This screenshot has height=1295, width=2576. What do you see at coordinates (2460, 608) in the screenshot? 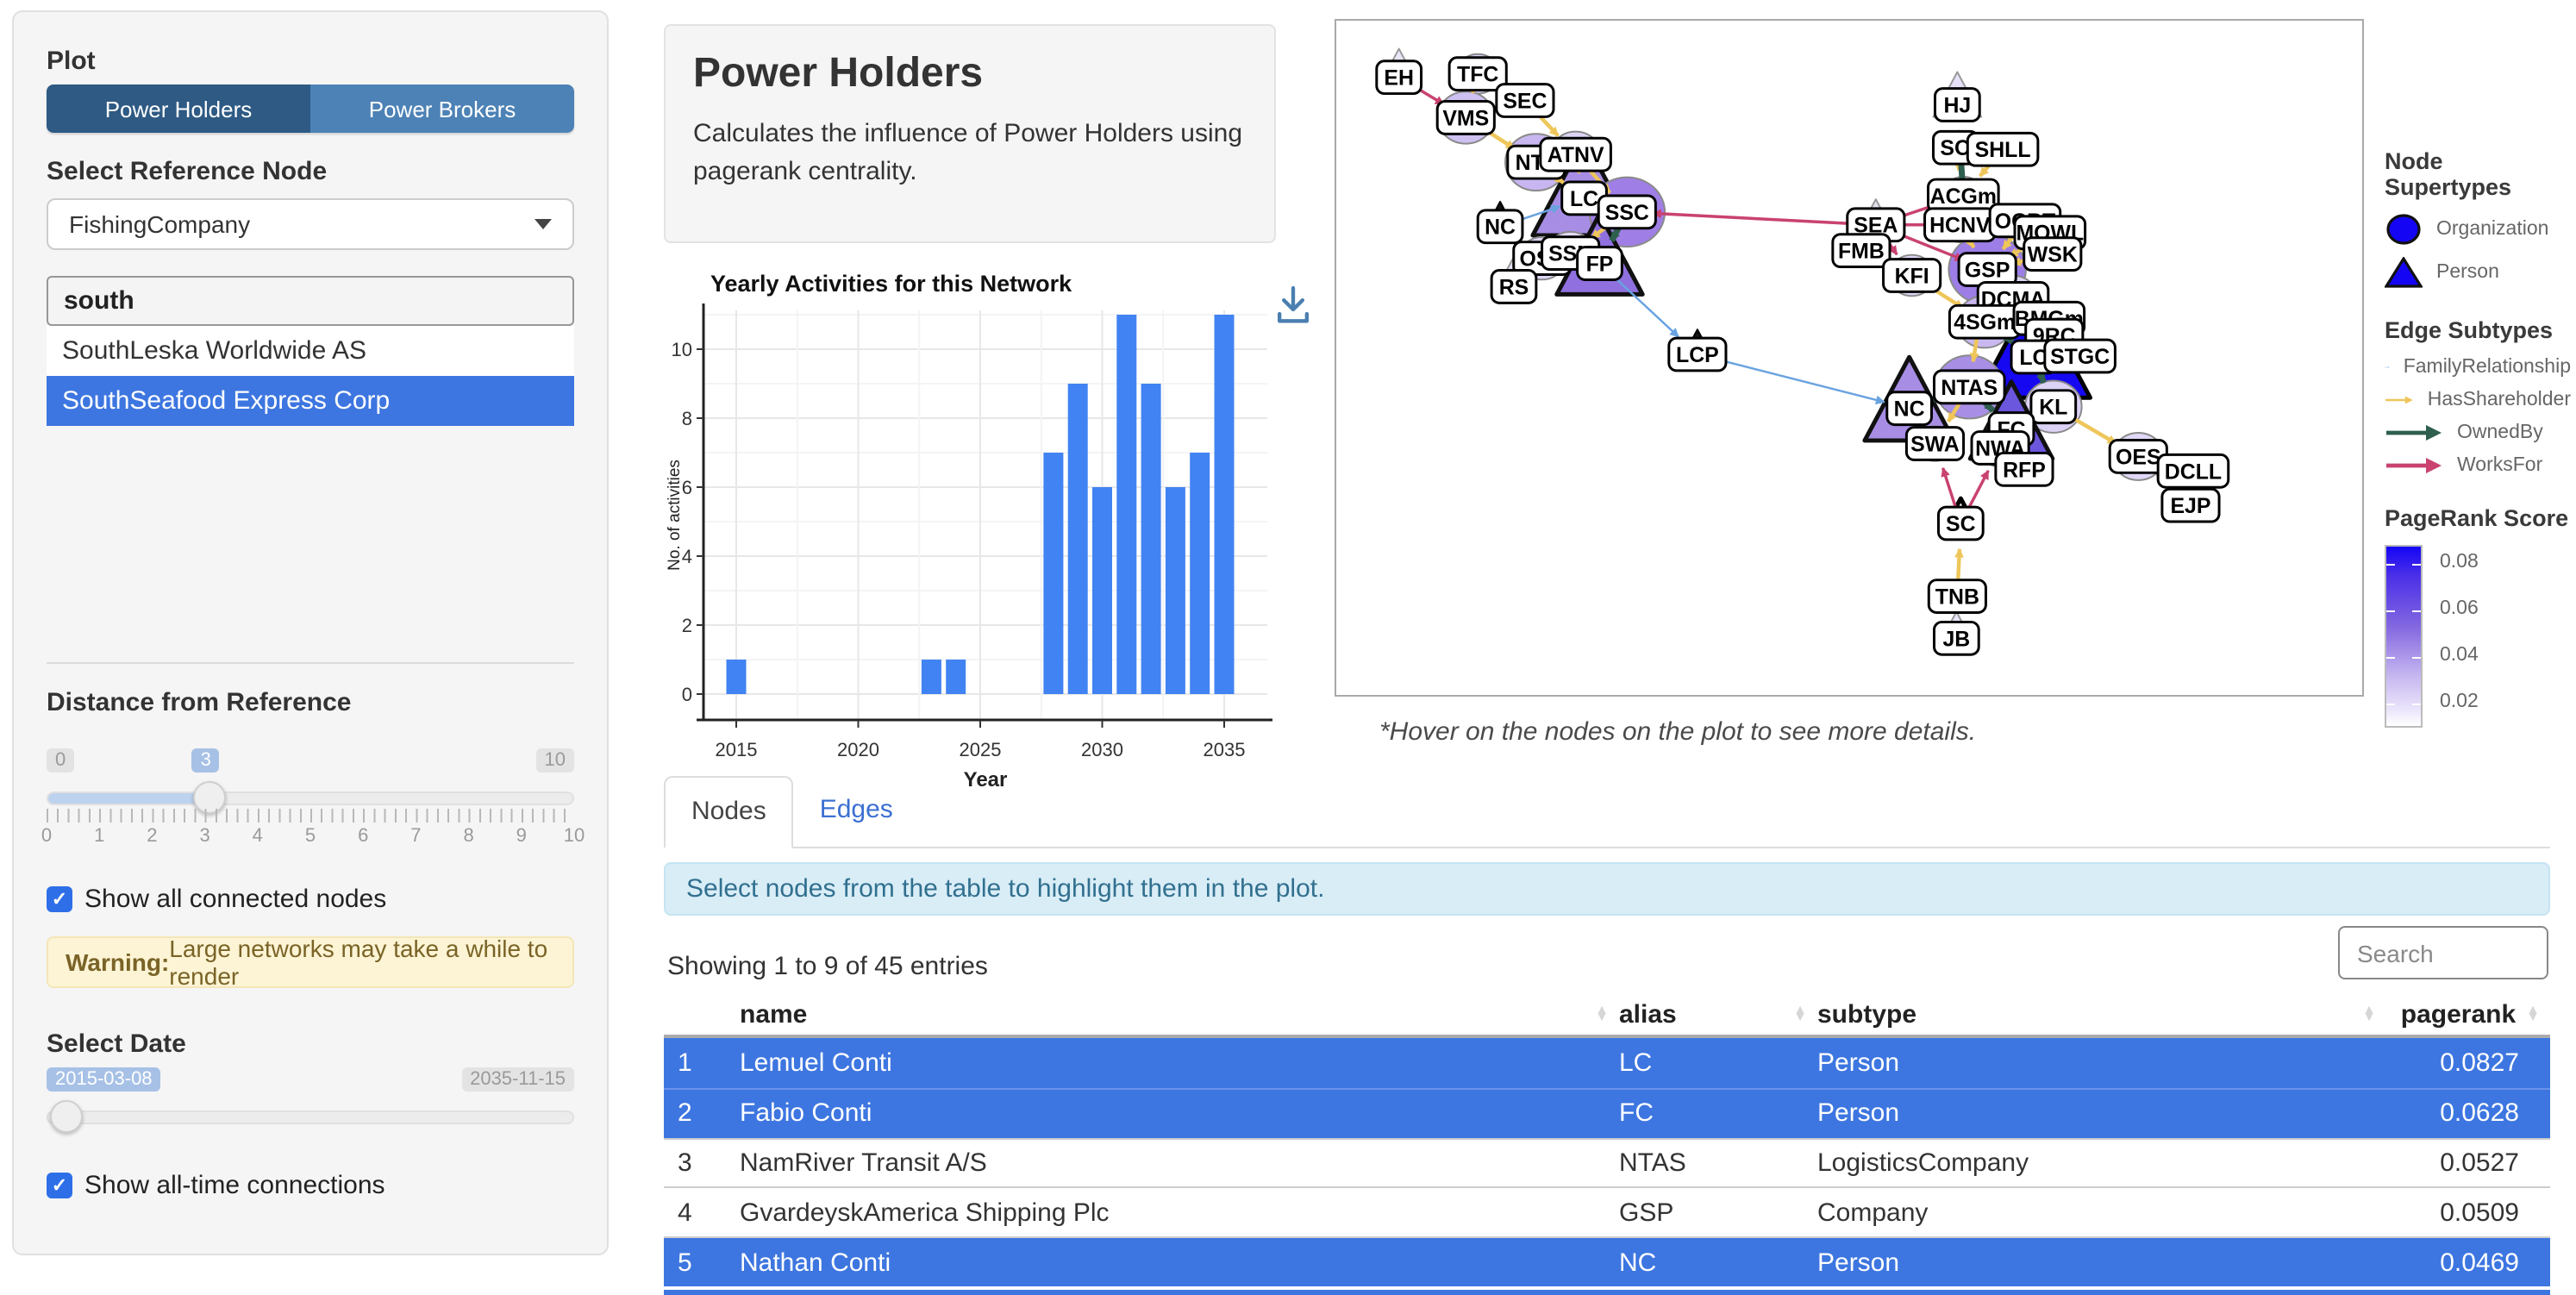
I see `pagerank-tick-label: 0.06` at bounding box center [2460, 608].